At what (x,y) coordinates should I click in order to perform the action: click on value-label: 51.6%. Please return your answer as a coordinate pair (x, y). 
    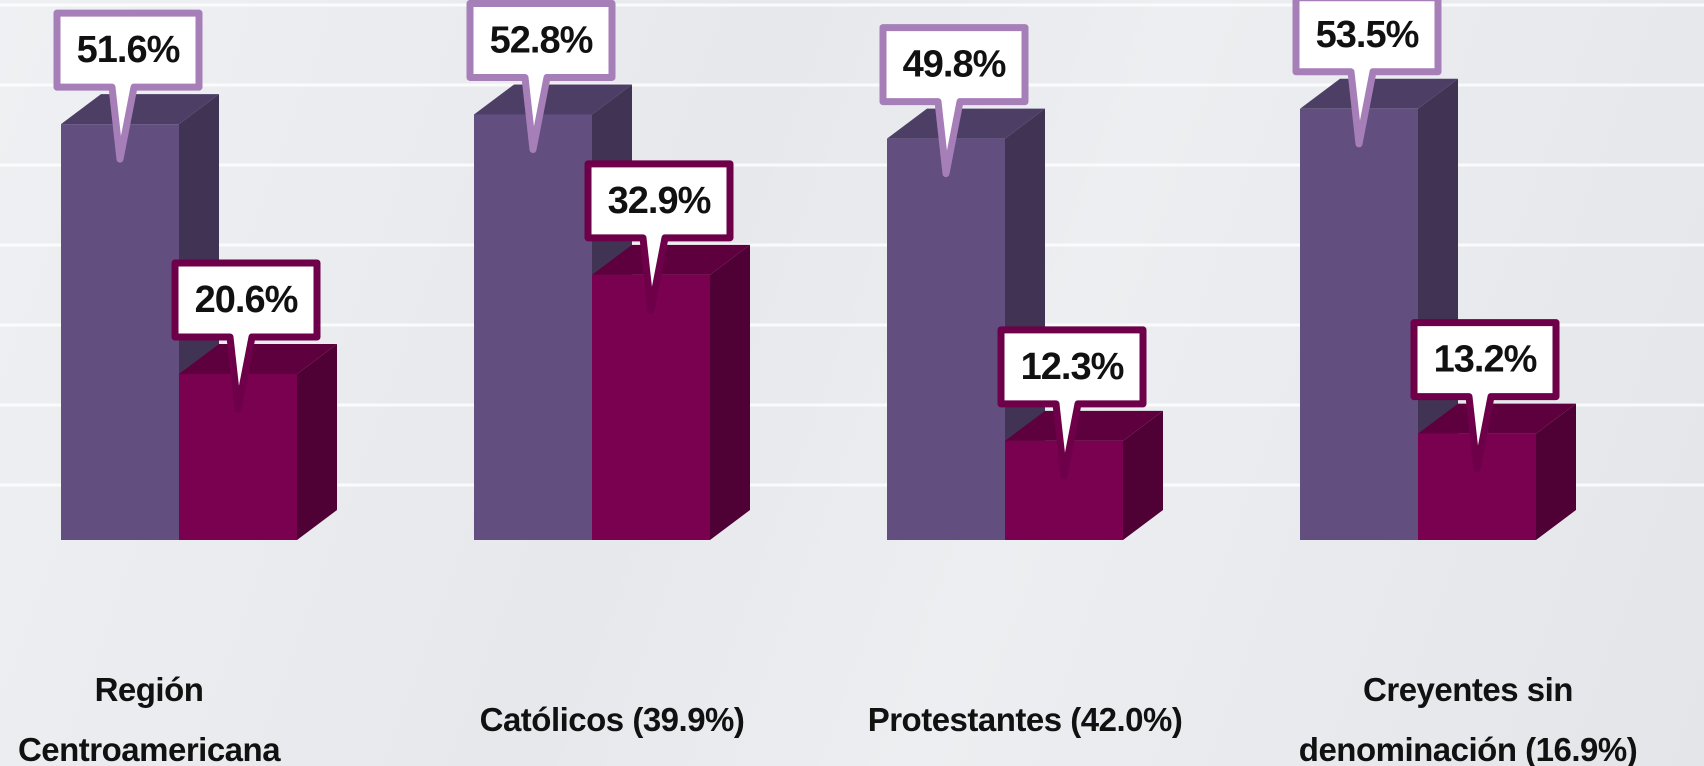
    Looking at the image, I should click on (128, 50).